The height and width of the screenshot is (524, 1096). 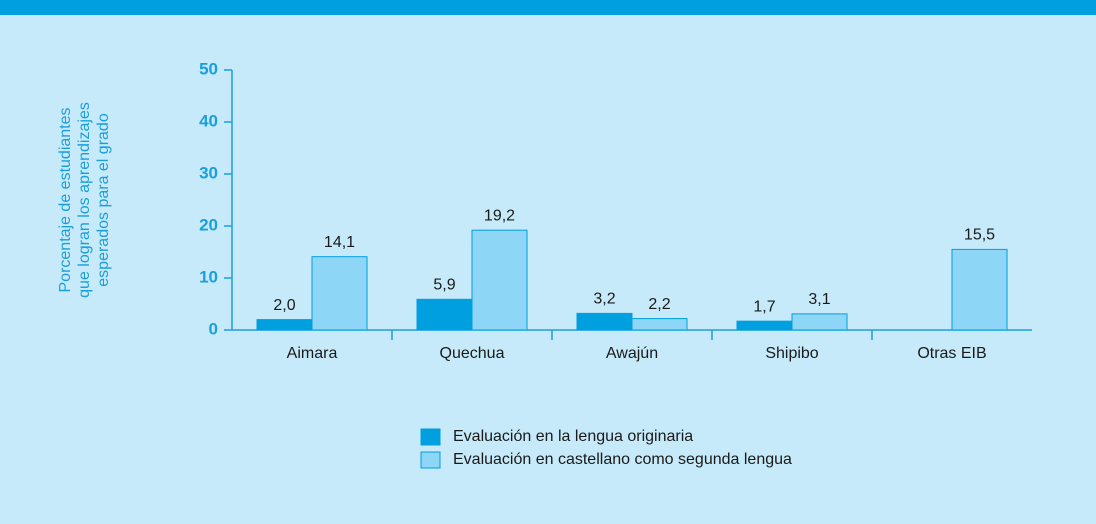 I want to click on top-band, so click(x=548, y=7).